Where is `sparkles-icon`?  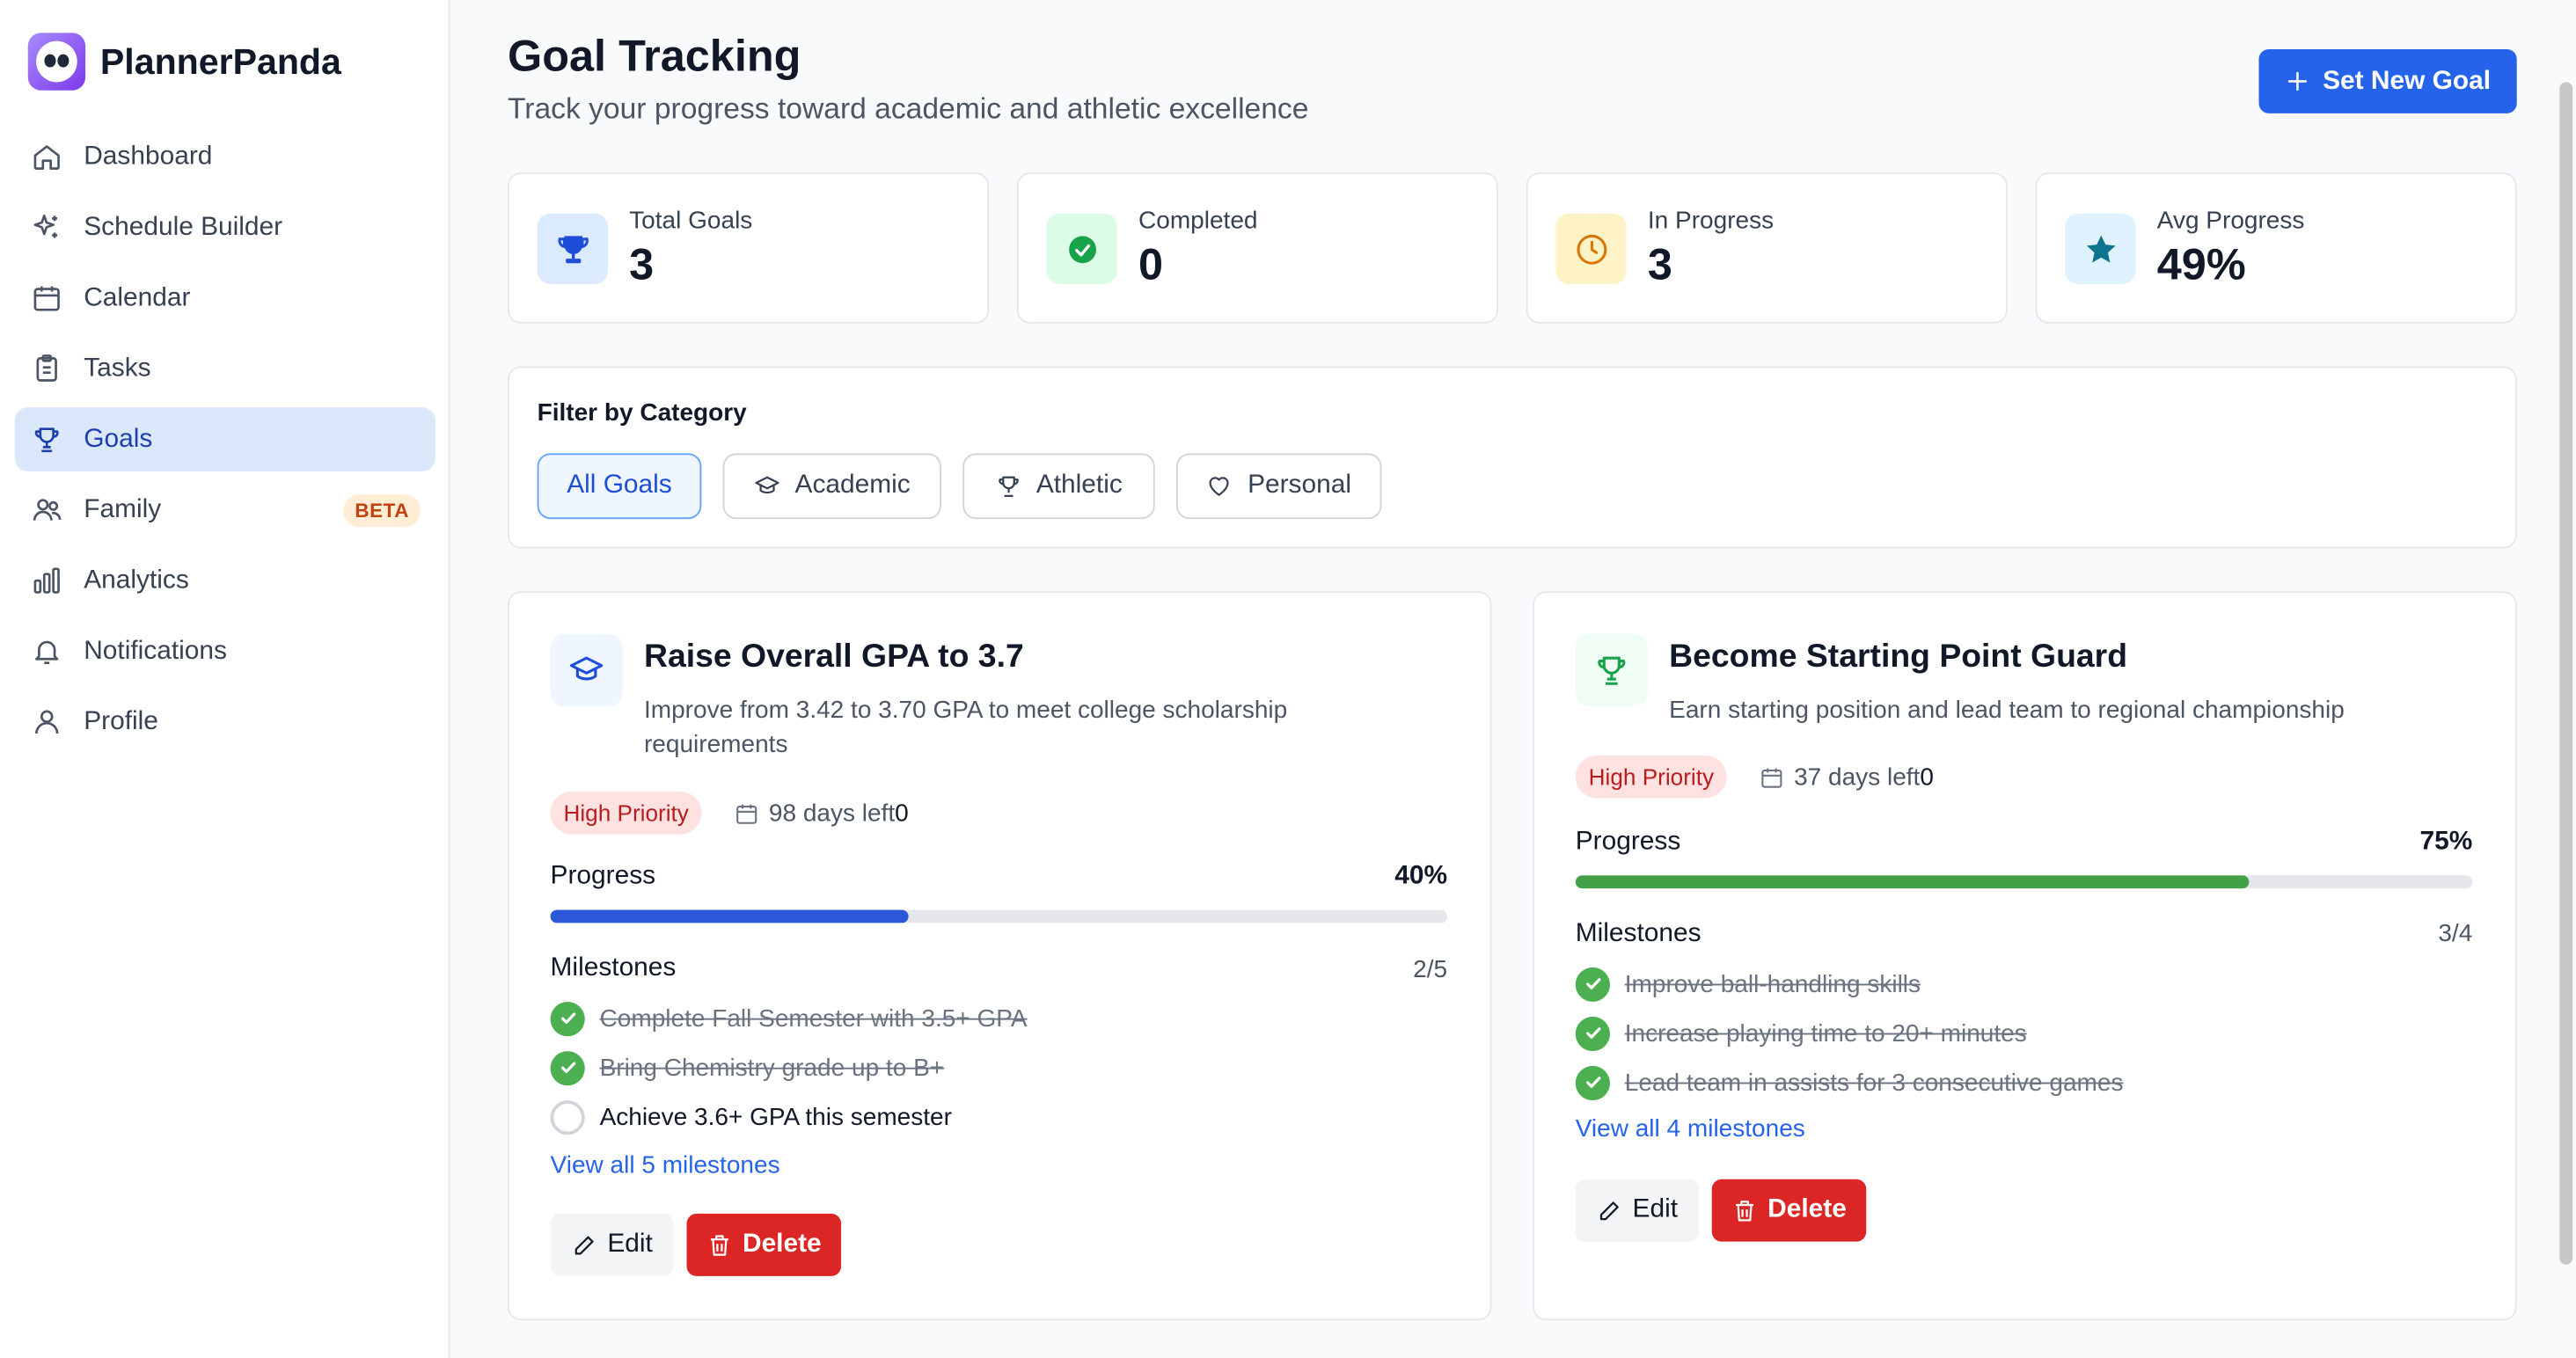 sparkles-icon is located at coordinates (45, 226).